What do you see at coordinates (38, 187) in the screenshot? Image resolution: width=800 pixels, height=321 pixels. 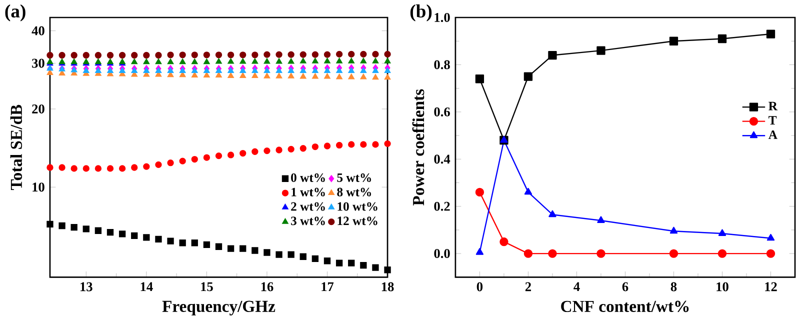 I see `y-tick-label: 10` at bounding box center [38, 187].